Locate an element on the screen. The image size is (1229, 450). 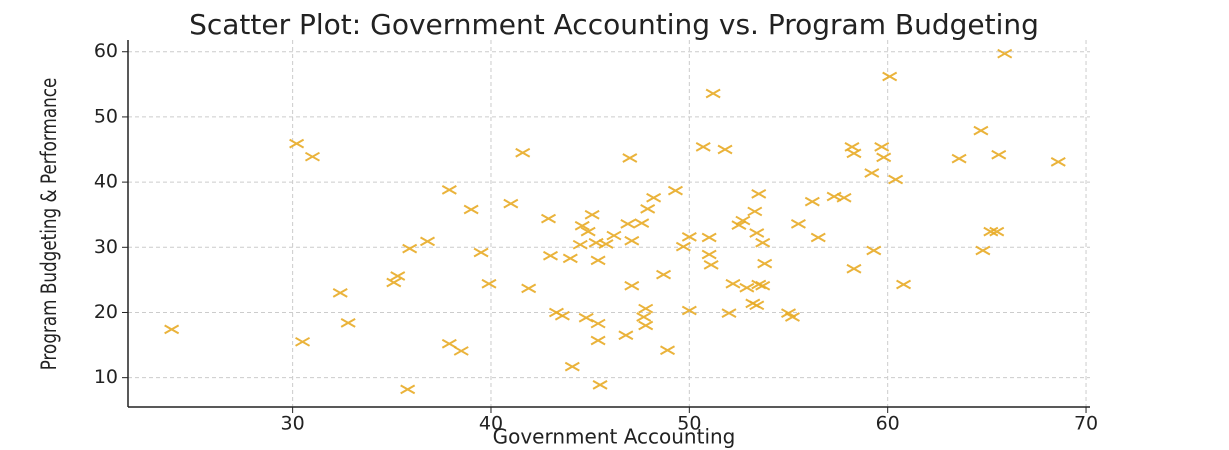
x-tick-label: 40 is located at coordinates (491, 424).